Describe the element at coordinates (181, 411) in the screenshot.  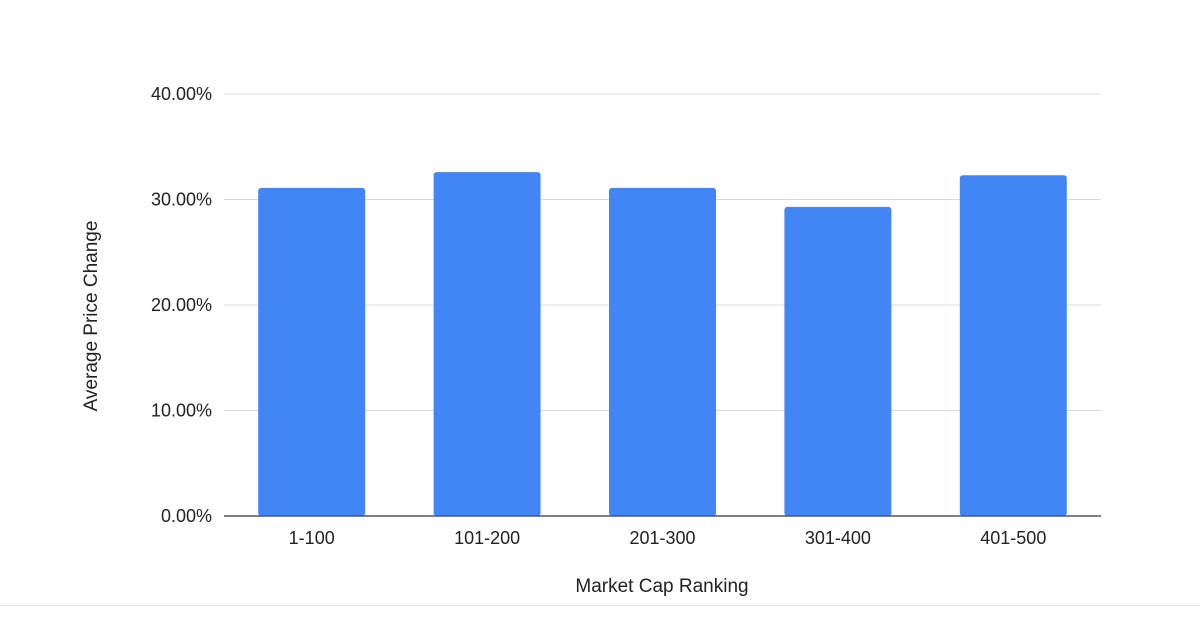
I see `y-tick-label: 10.00%` at that location.